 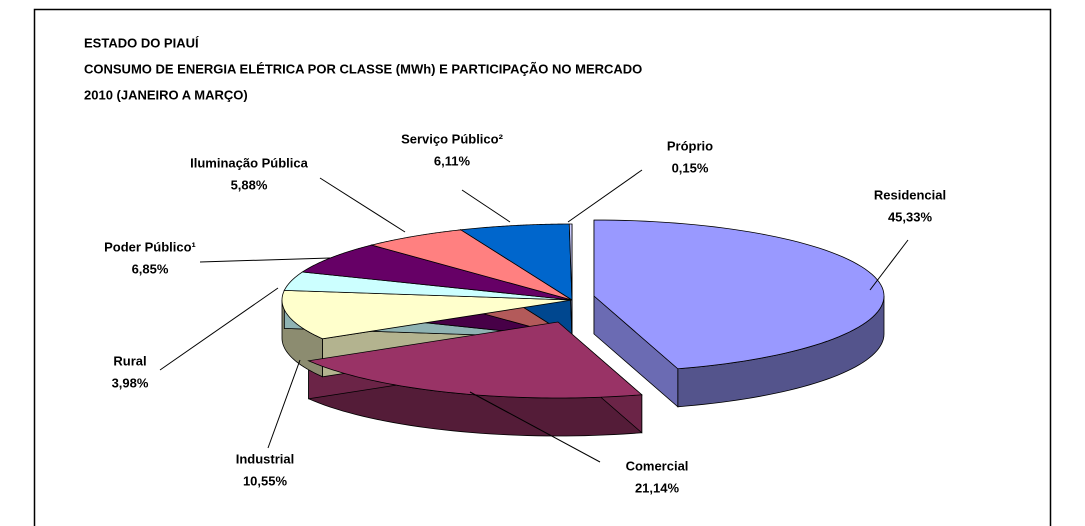 I want to click on slice-value-label: 10,55%, so click(x=265, y=480).